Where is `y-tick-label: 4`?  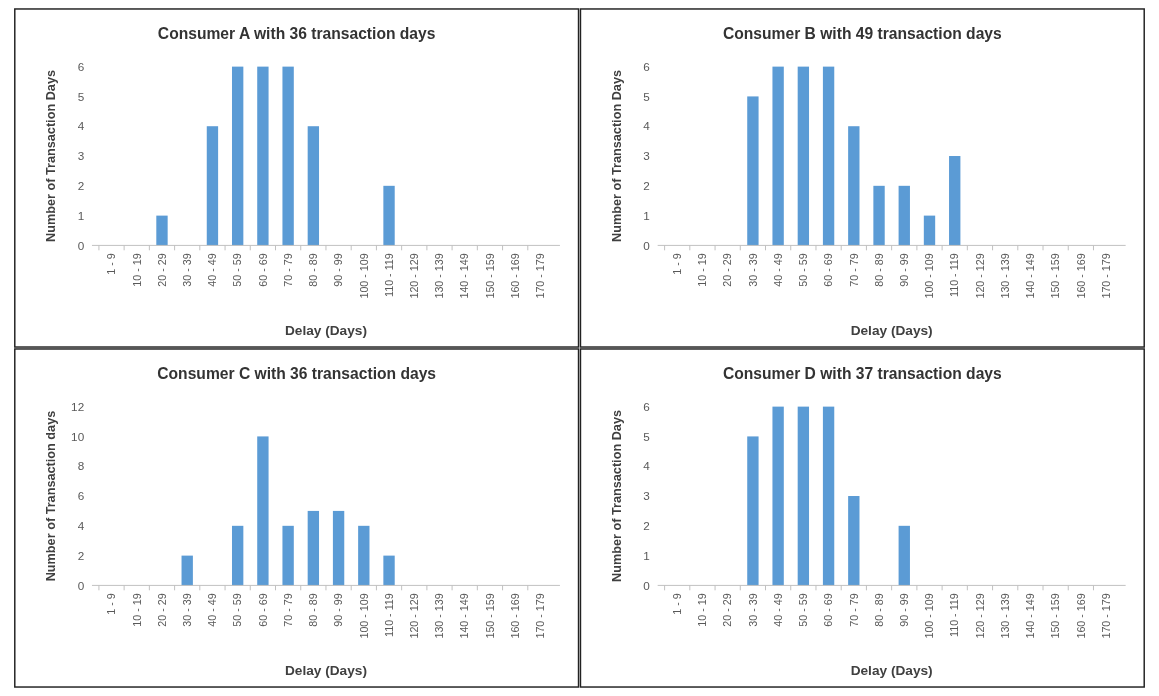
y-tick-label: 4 is located at coordinates (647, 466).